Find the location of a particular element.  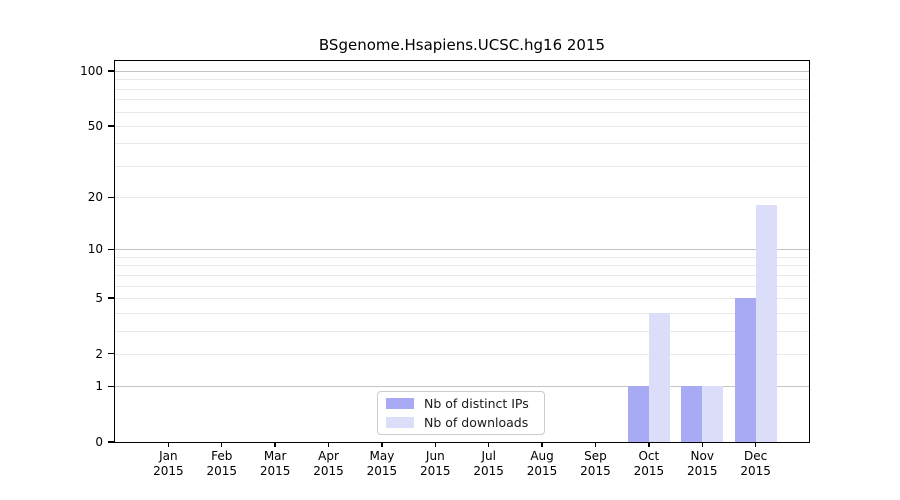

legend-label-distinct-ips: Nb of distinct IPs is located at coordinates (476, 403).